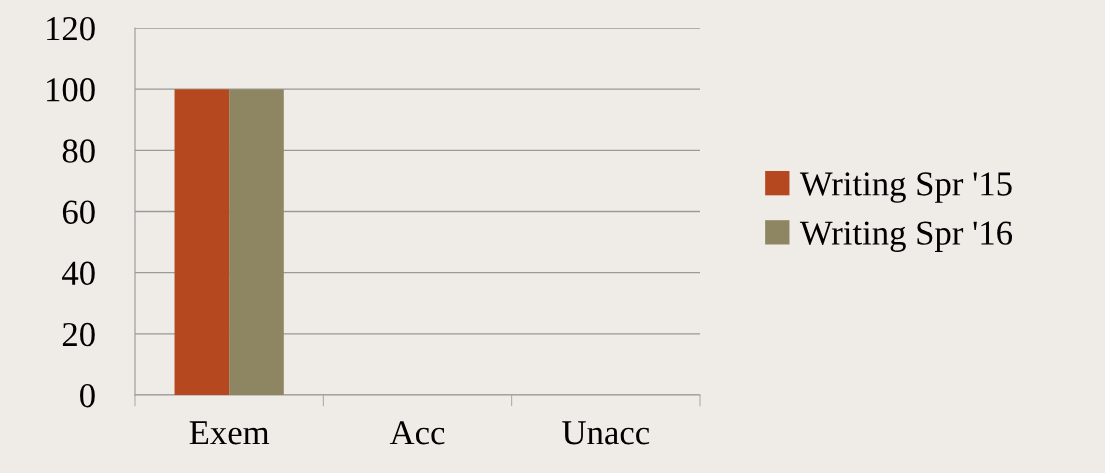 The width and height of the screenshot is (1105, 473). What do you see at coordinates (78, 273) in the screenshot?
I see `y-tick-label: 40` at bounding box center [78, 273].